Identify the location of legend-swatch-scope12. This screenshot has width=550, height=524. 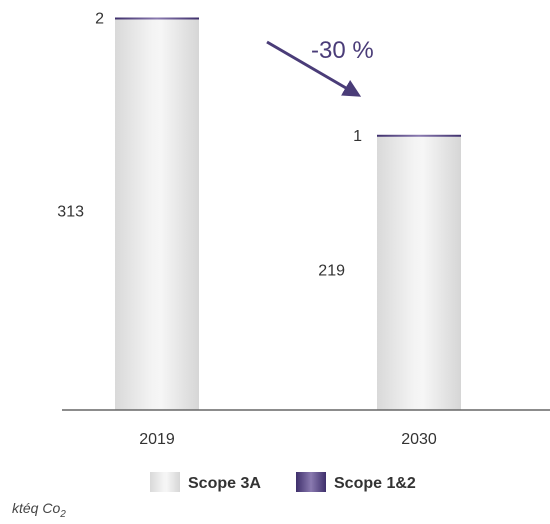
(311, 482).